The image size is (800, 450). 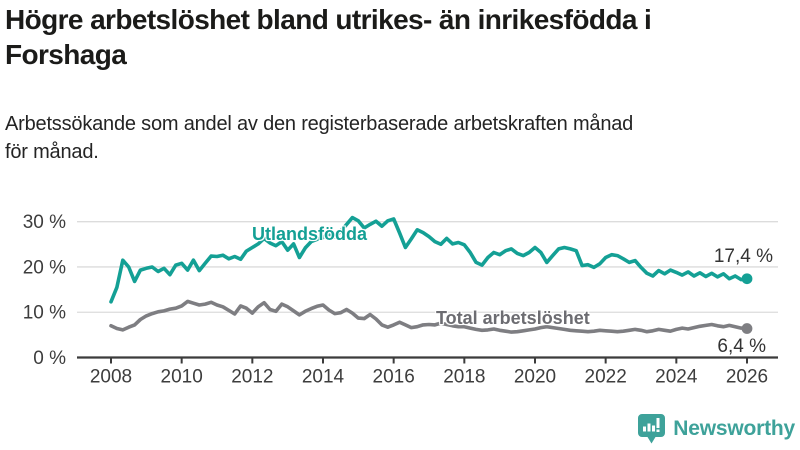 What do you see at coordinates (747, 279) in the screenshot?
I see `series-end-dot-utlandsfodda` at bounding box center [747, 279].